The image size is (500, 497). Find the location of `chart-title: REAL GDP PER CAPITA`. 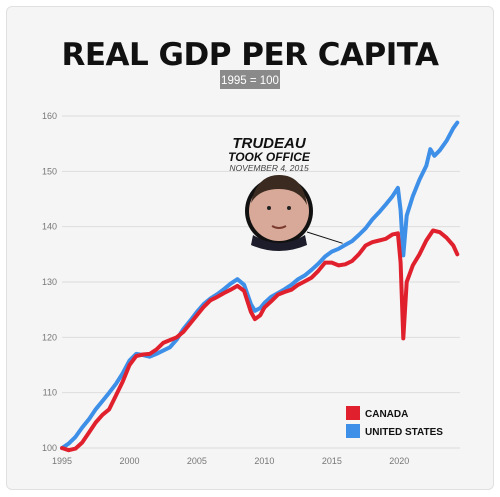

chart-title: REAL GDP PER CAPITA is located at coordinates (250, 55).